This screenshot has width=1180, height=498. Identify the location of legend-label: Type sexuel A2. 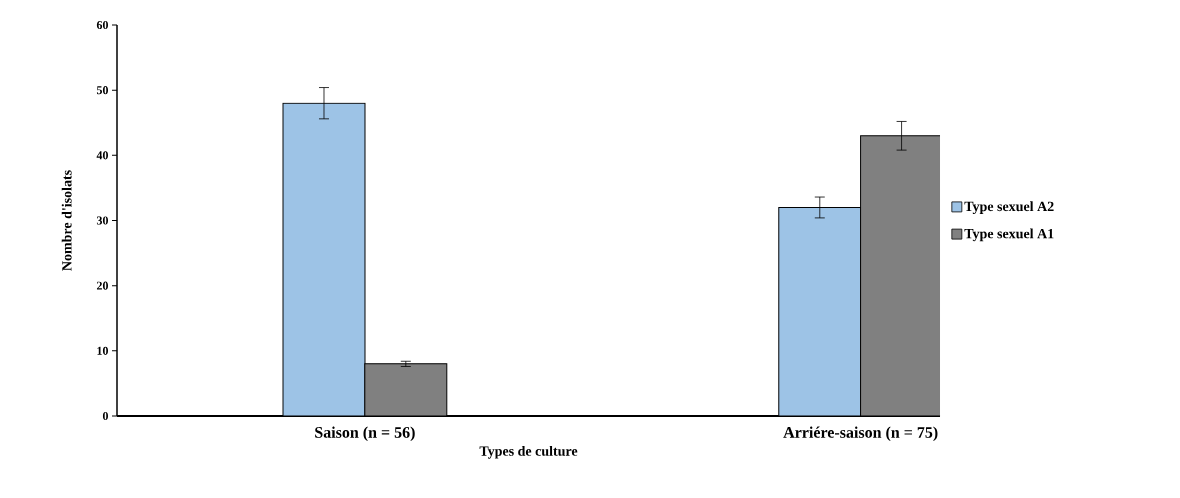
(1009, 208).